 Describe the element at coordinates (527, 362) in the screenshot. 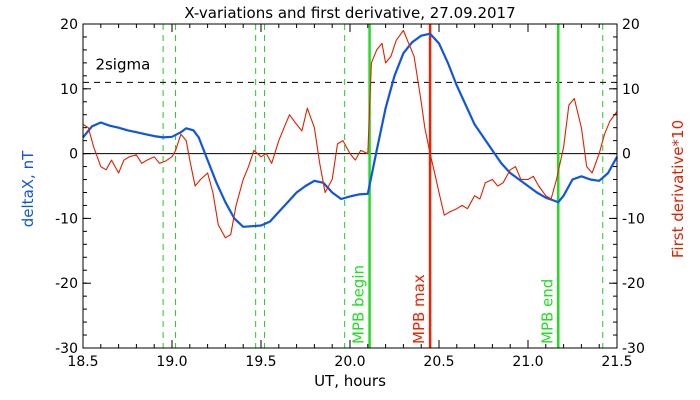

I see `x-tick-label-5: 21.0` at that location.